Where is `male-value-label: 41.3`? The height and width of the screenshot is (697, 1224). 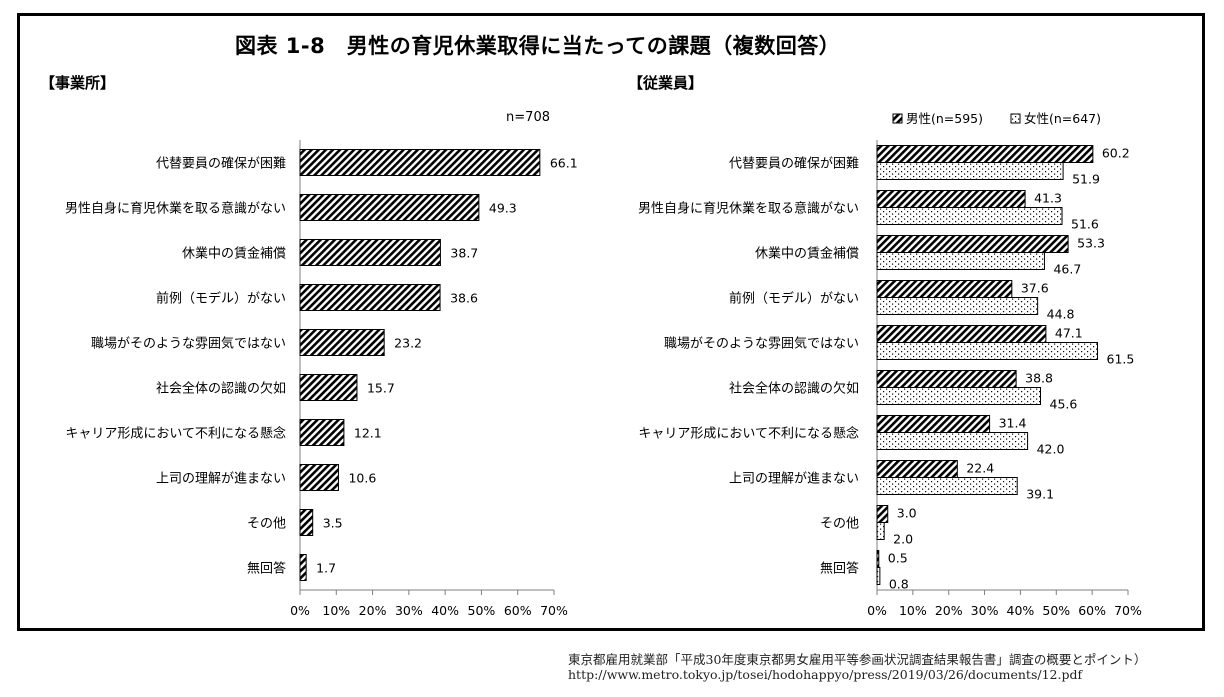 male-value-label: 41.3 is located at coordinates (1048, 198).